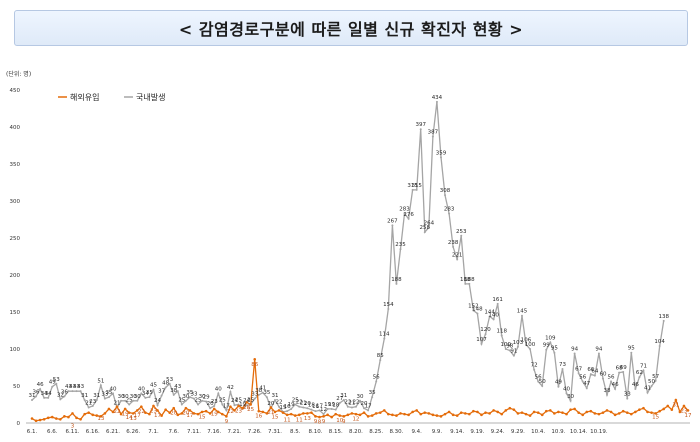 The image size is (700, 442). Describe the element at coordinates (52, 432) in the screenshot. I see `x-tick-label: 6.6.` at that location.